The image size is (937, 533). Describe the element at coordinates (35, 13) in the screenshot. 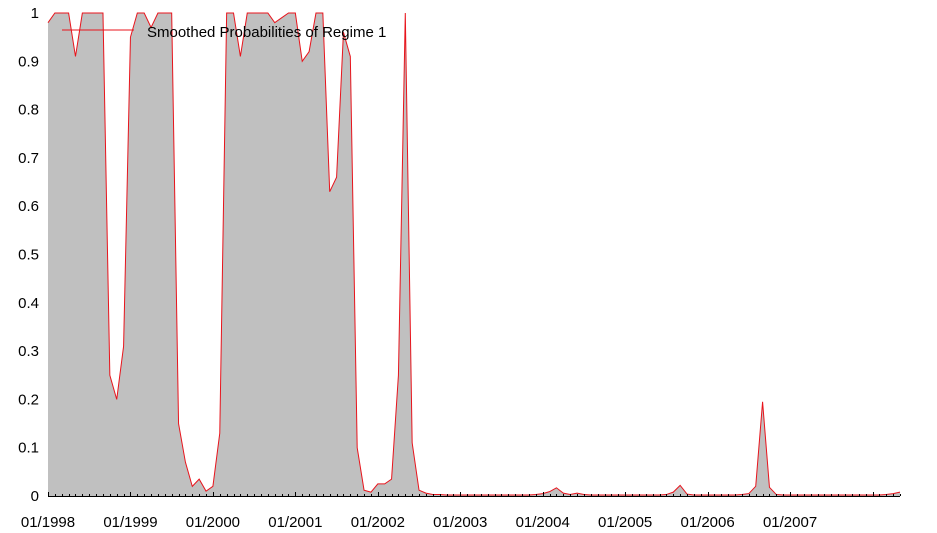

I see `y-tick-label: 1` at that location.